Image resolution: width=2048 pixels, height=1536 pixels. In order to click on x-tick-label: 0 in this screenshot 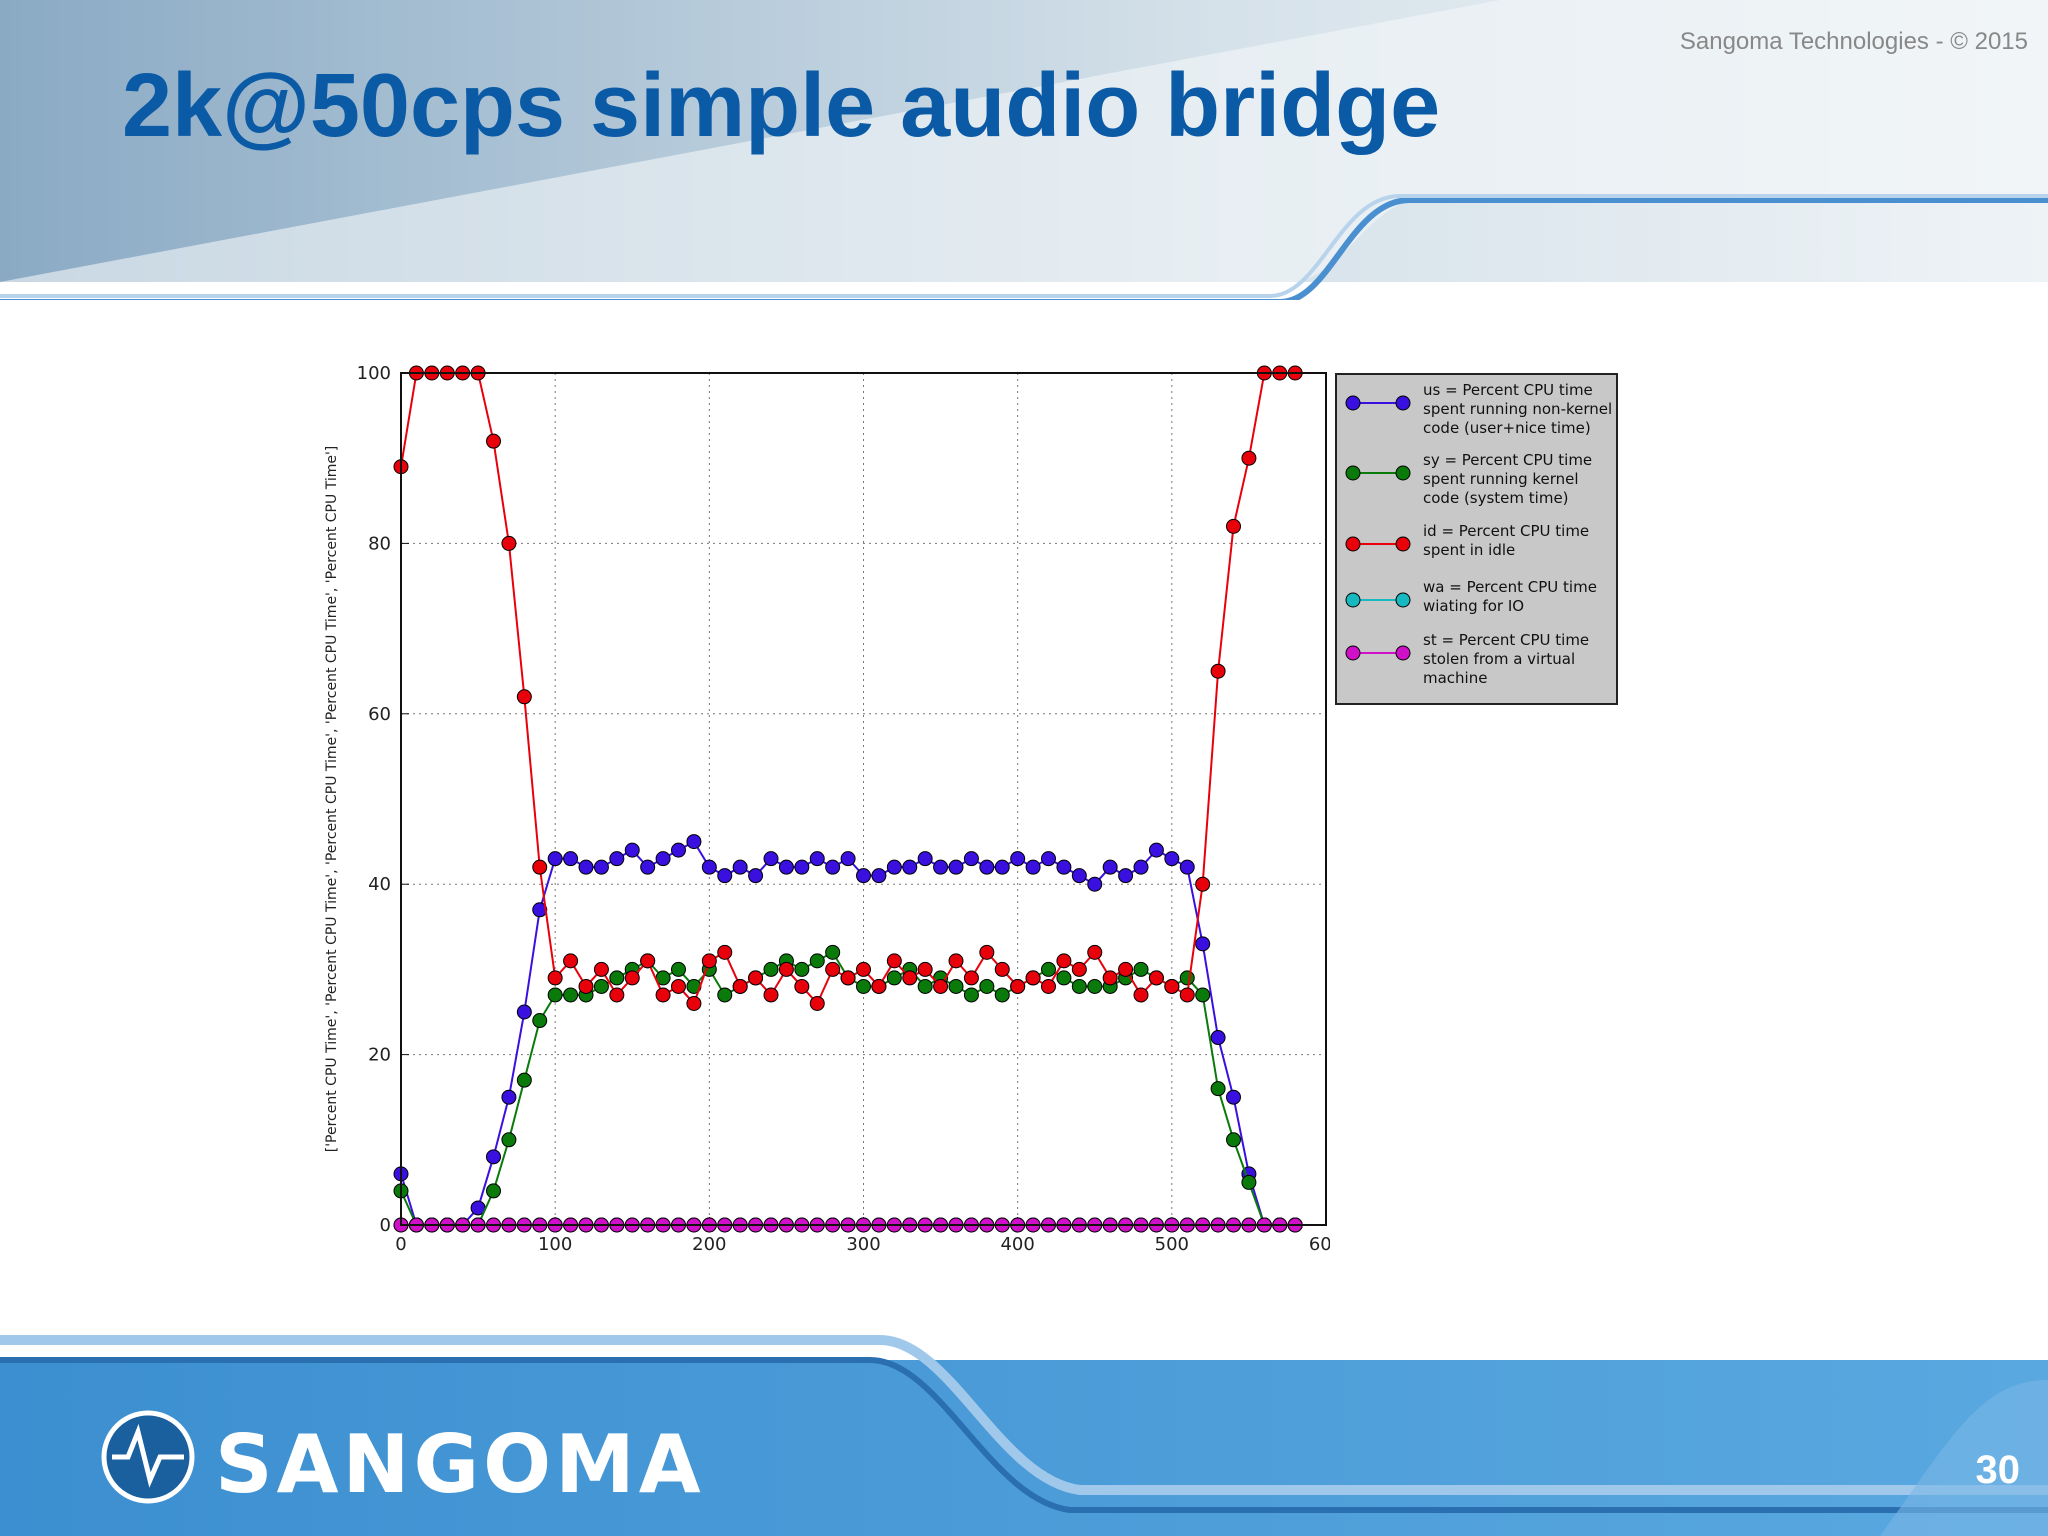, I will do `click(400, 1244)`.